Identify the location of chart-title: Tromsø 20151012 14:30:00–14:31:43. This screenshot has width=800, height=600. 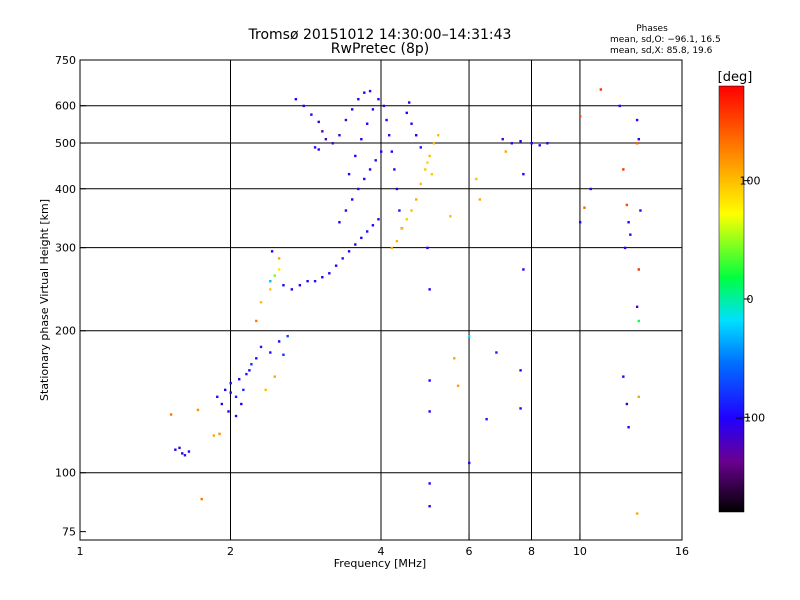
(380, 35).